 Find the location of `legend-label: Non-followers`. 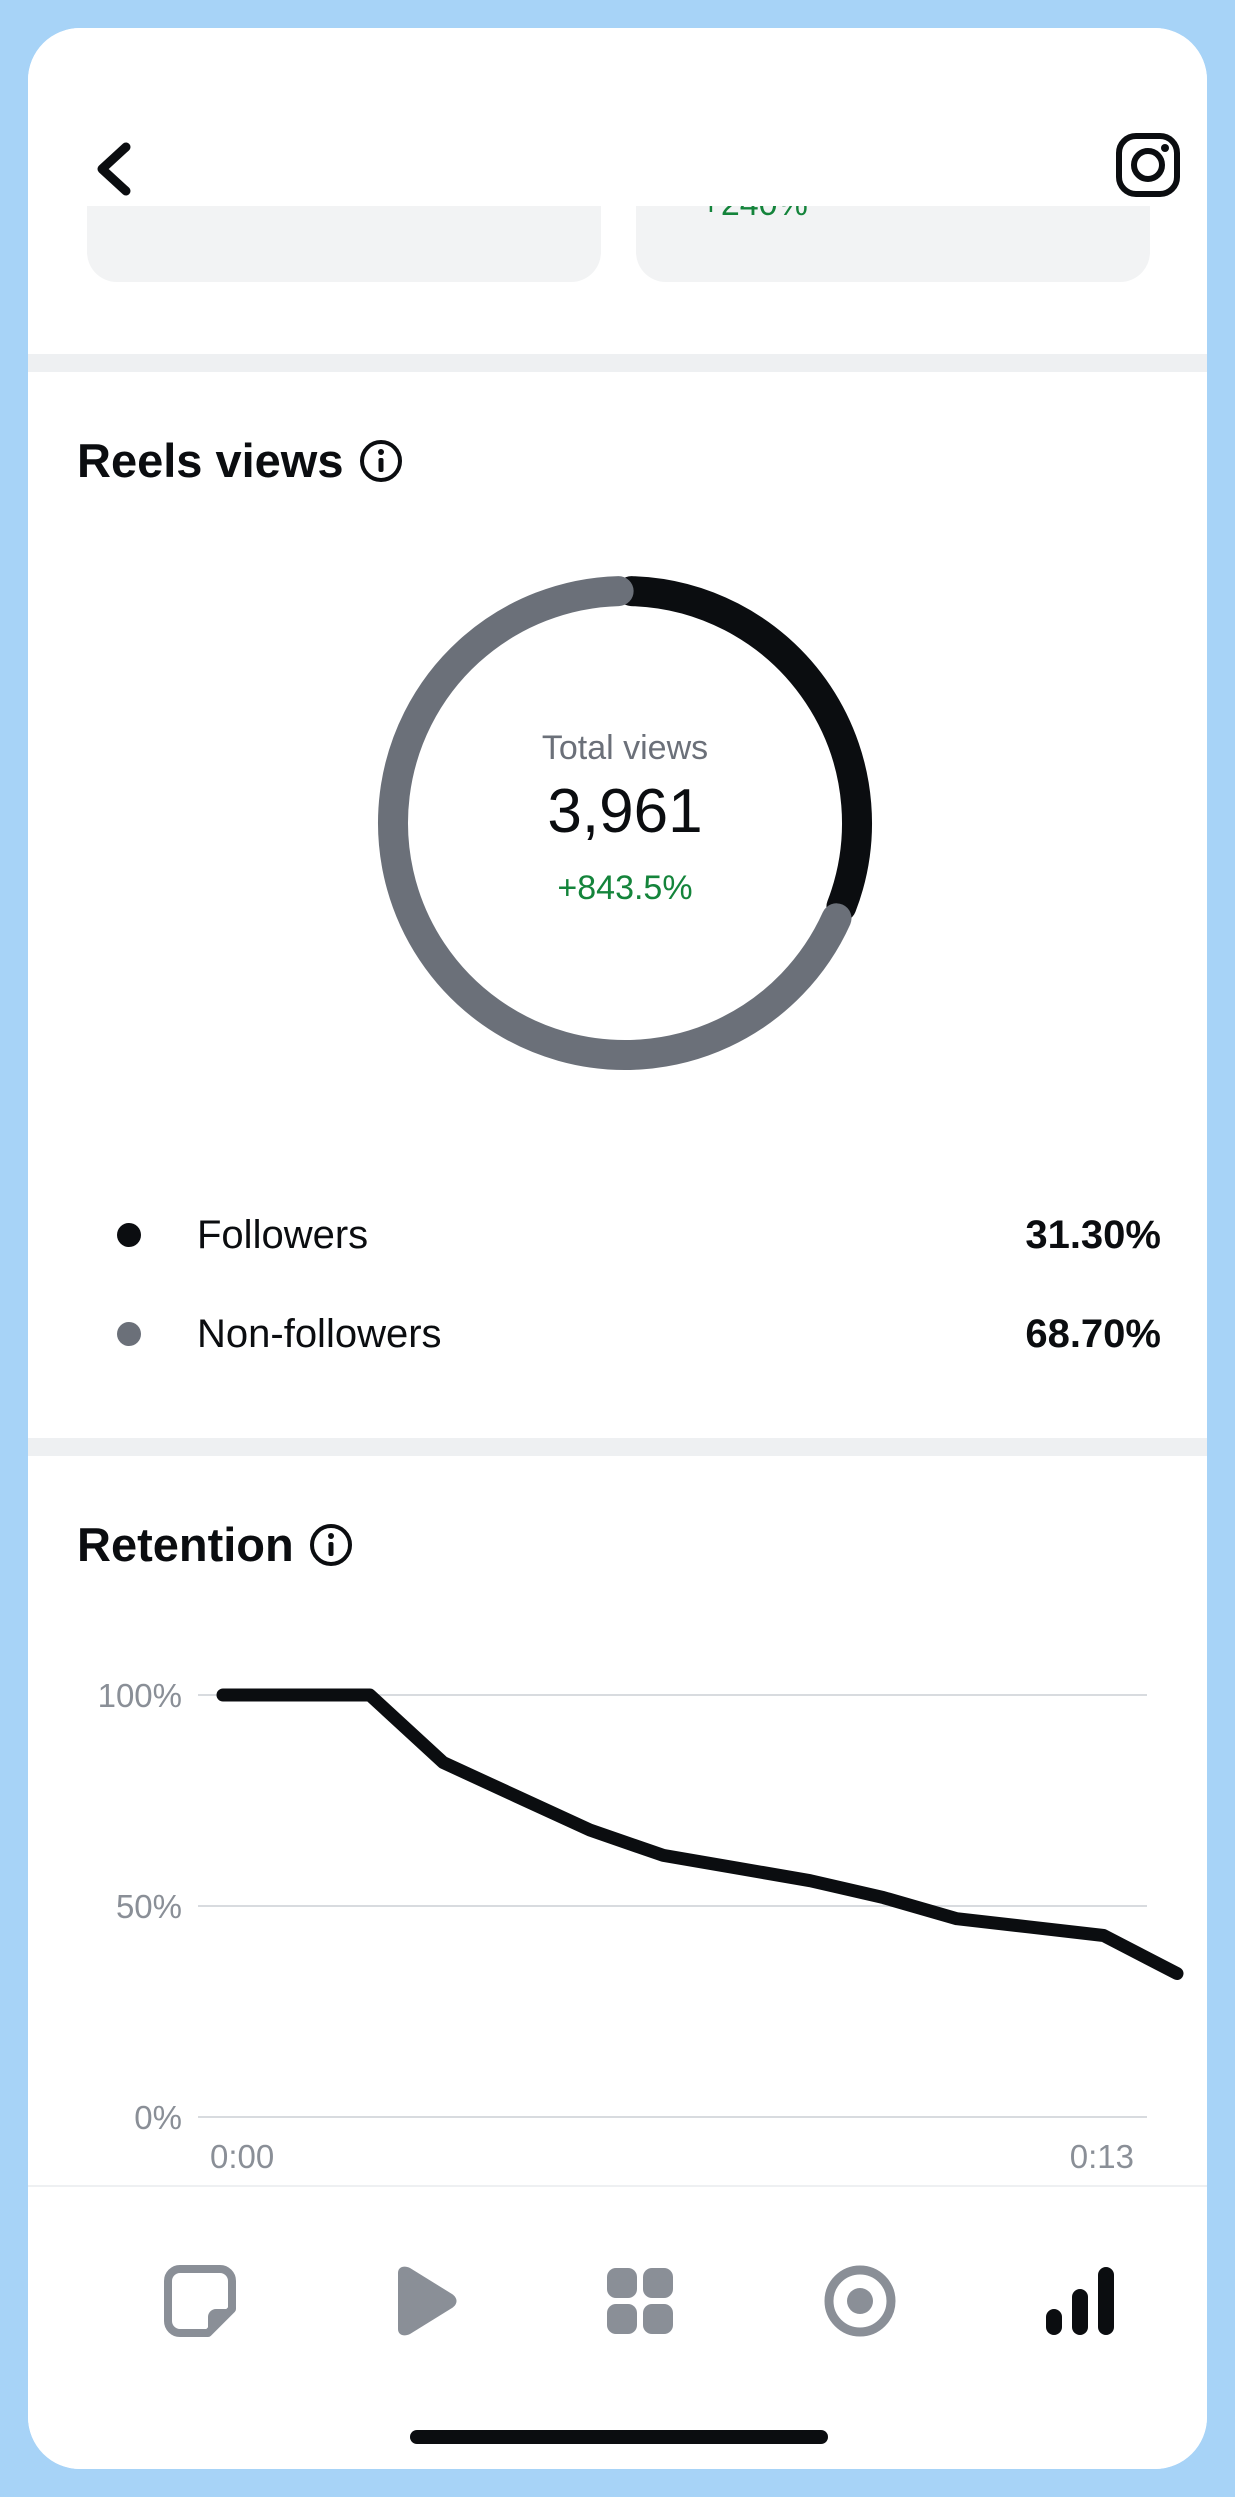

legend-label: Non-followers is located at coordinates (319, 1333).